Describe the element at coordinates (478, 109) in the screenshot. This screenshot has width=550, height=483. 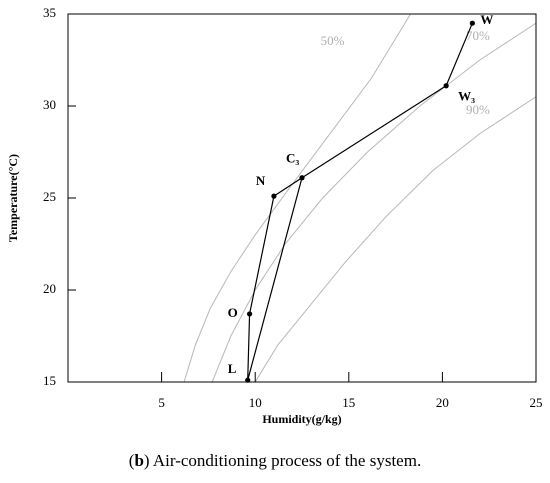
I see `curve-label: 90%` at that location.